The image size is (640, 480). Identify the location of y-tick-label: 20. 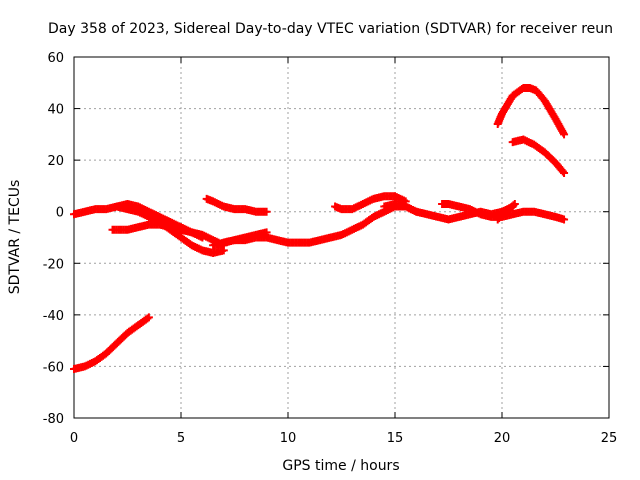
(55, 161).